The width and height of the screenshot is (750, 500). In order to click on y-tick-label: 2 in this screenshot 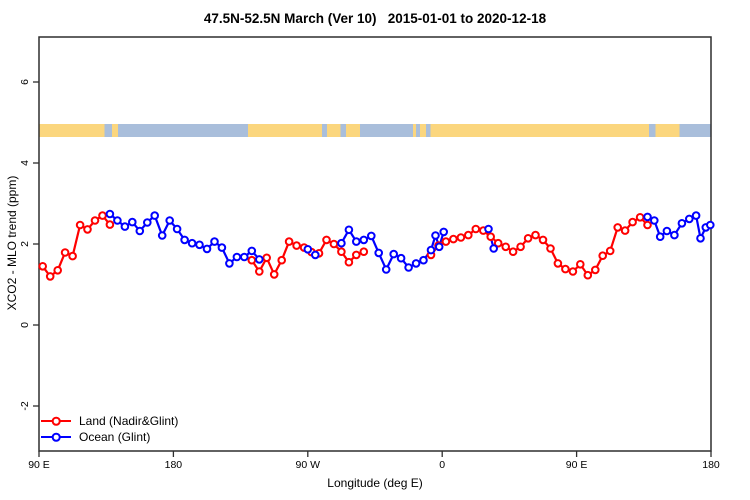, I will do `click(25, 244)`.